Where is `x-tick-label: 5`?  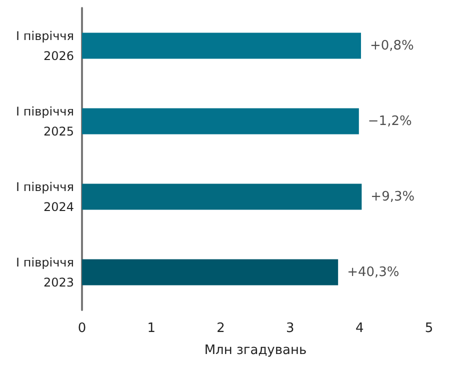 x-tick-label: 5 is located at coordinates (429, 328).